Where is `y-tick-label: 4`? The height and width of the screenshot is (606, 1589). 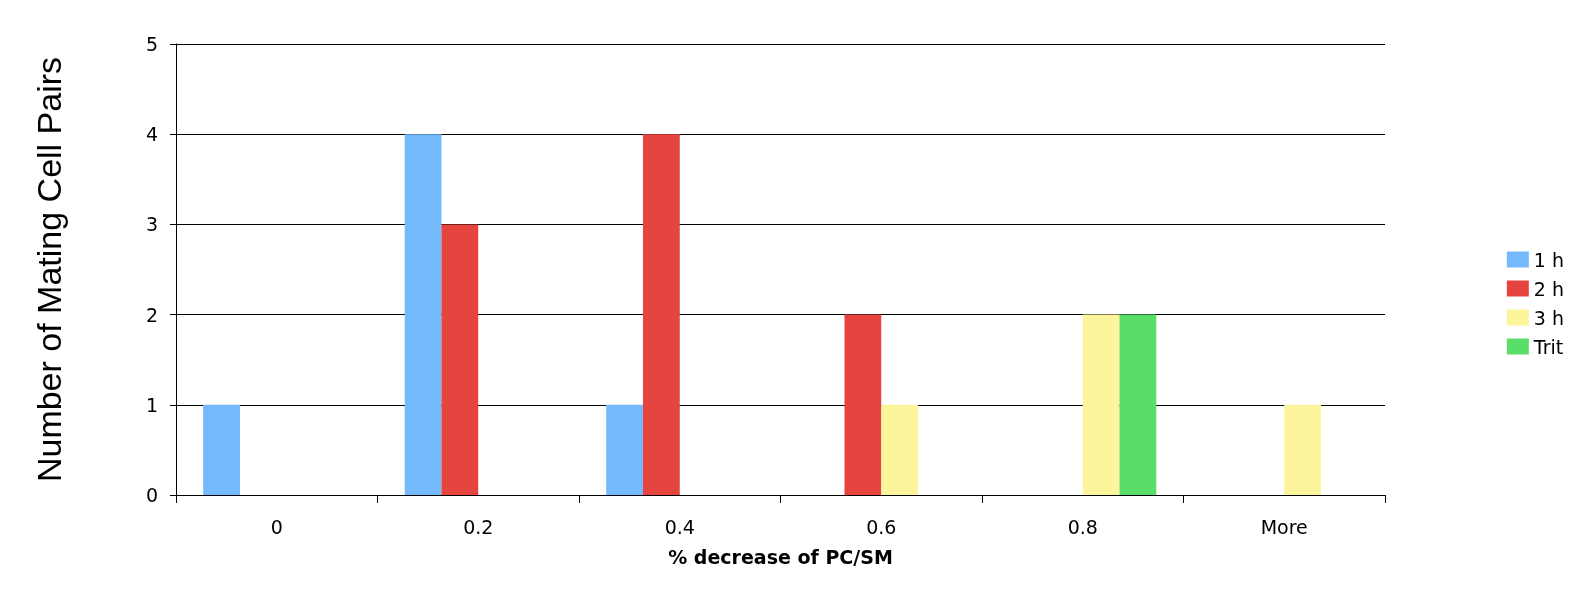 y-tick-label: 4 is located at coordinates (151, 134).